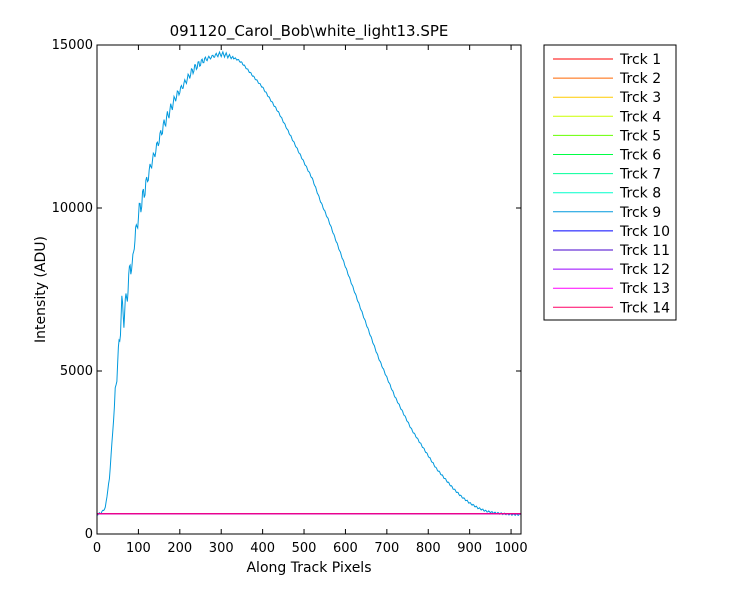 This screenshot has height=600, width=750. I want to click on legend-label: Trck 12, so click(644, 270).